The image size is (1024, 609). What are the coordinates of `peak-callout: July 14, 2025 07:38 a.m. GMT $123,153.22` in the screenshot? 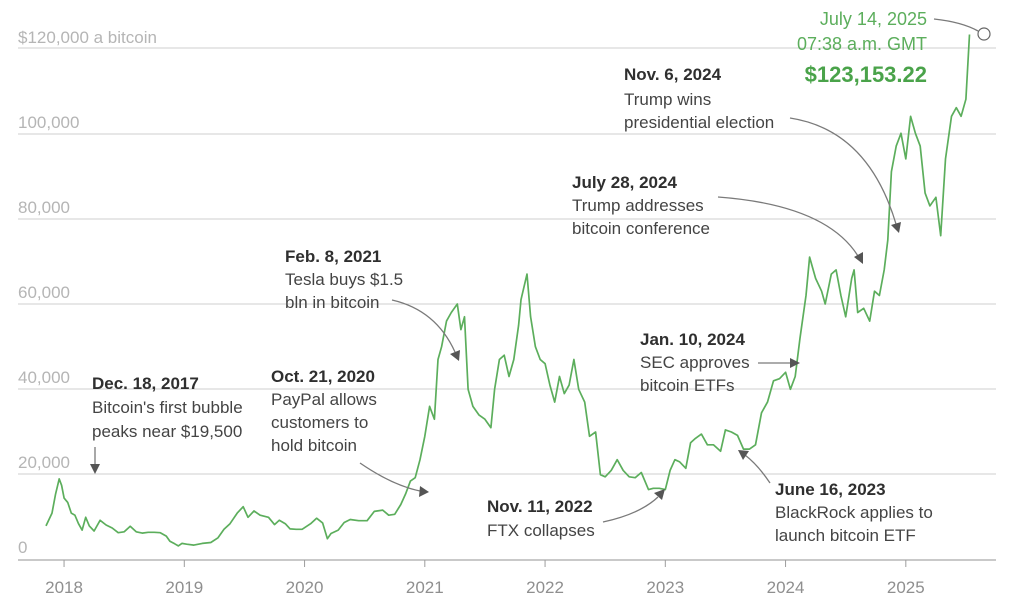 It's located at (894, 48).